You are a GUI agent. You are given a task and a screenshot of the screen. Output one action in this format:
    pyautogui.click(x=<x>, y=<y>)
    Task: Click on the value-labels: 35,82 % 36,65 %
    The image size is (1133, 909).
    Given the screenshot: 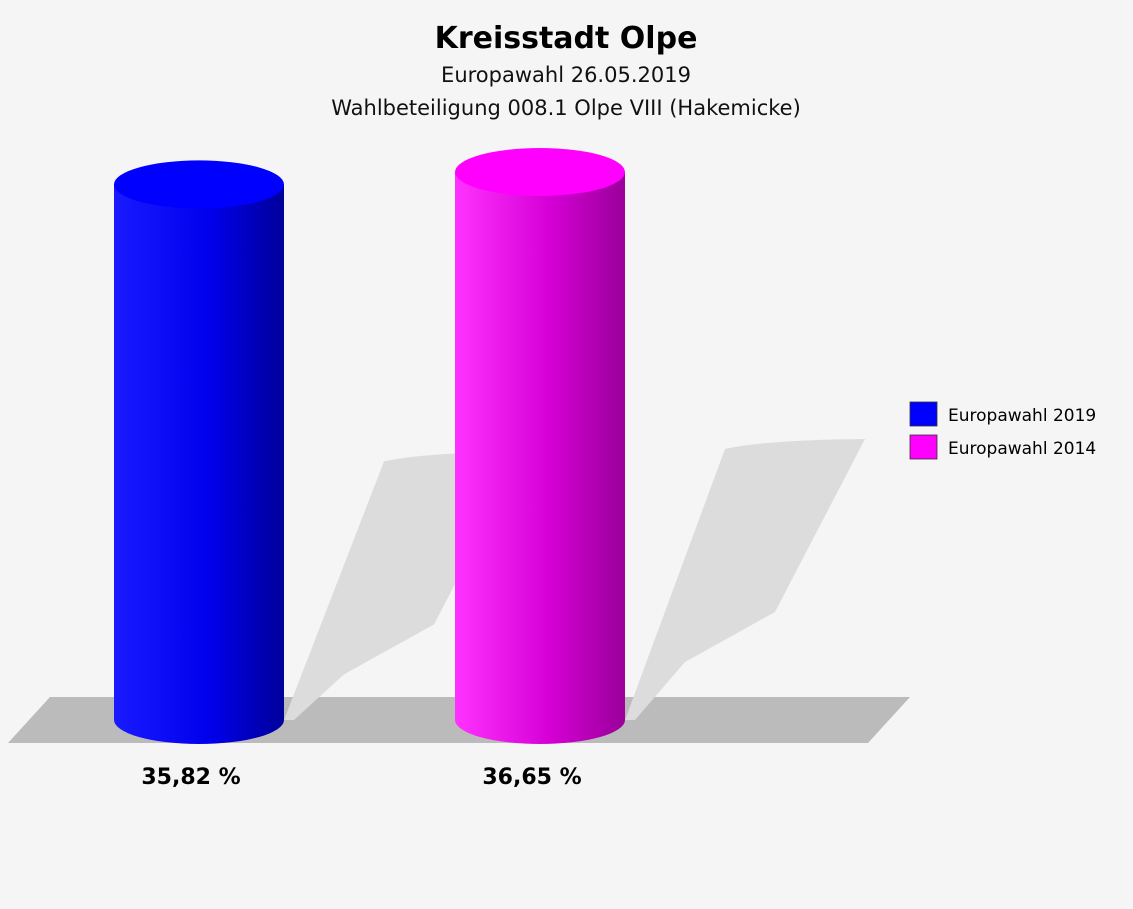 What is the action you would take?
    pyautogui.click(x=361, y=777)
    